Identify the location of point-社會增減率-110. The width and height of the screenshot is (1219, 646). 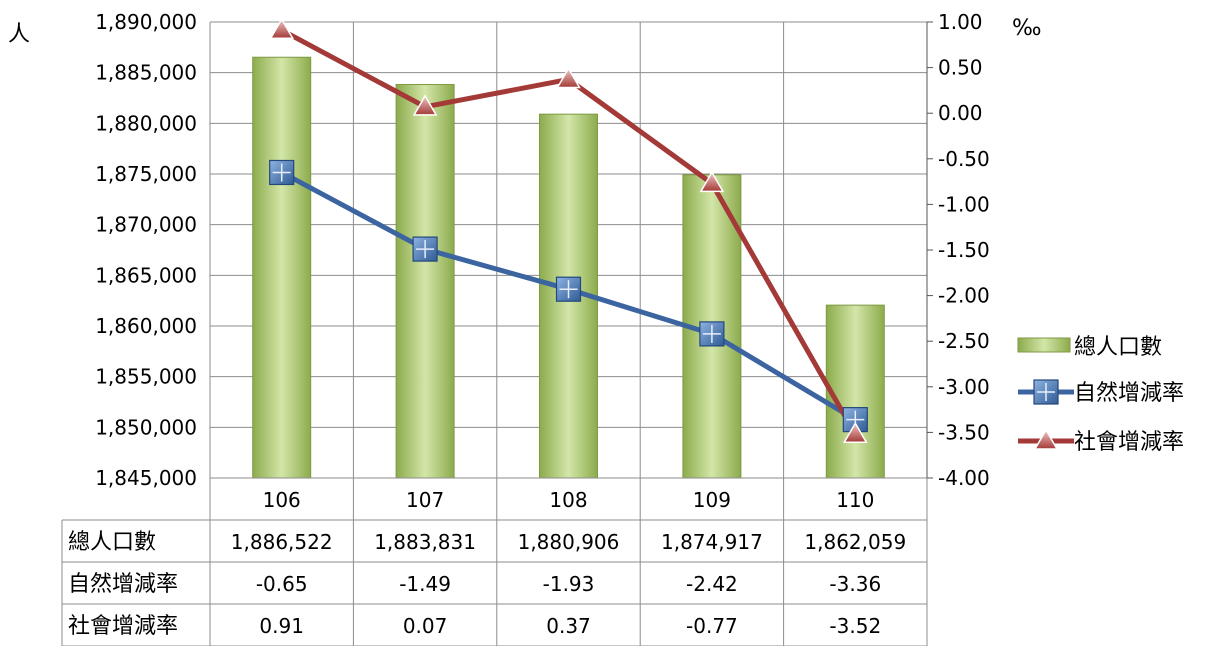
(855, 432).